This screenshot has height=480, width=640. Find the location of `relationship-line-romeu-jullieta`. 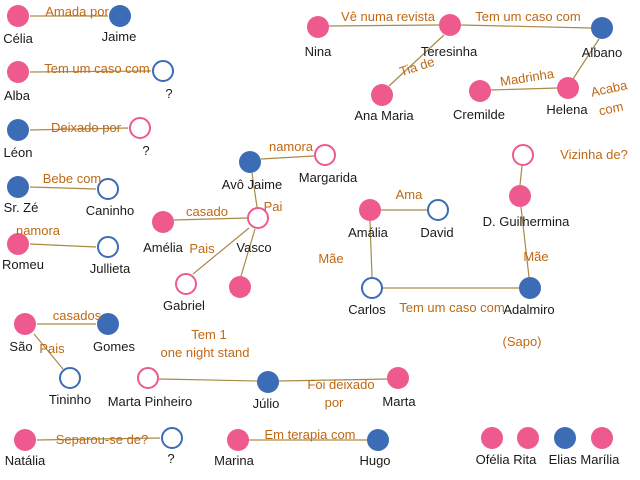

relationship-line-romeu-jullieta is located at coordinates (63, 245).